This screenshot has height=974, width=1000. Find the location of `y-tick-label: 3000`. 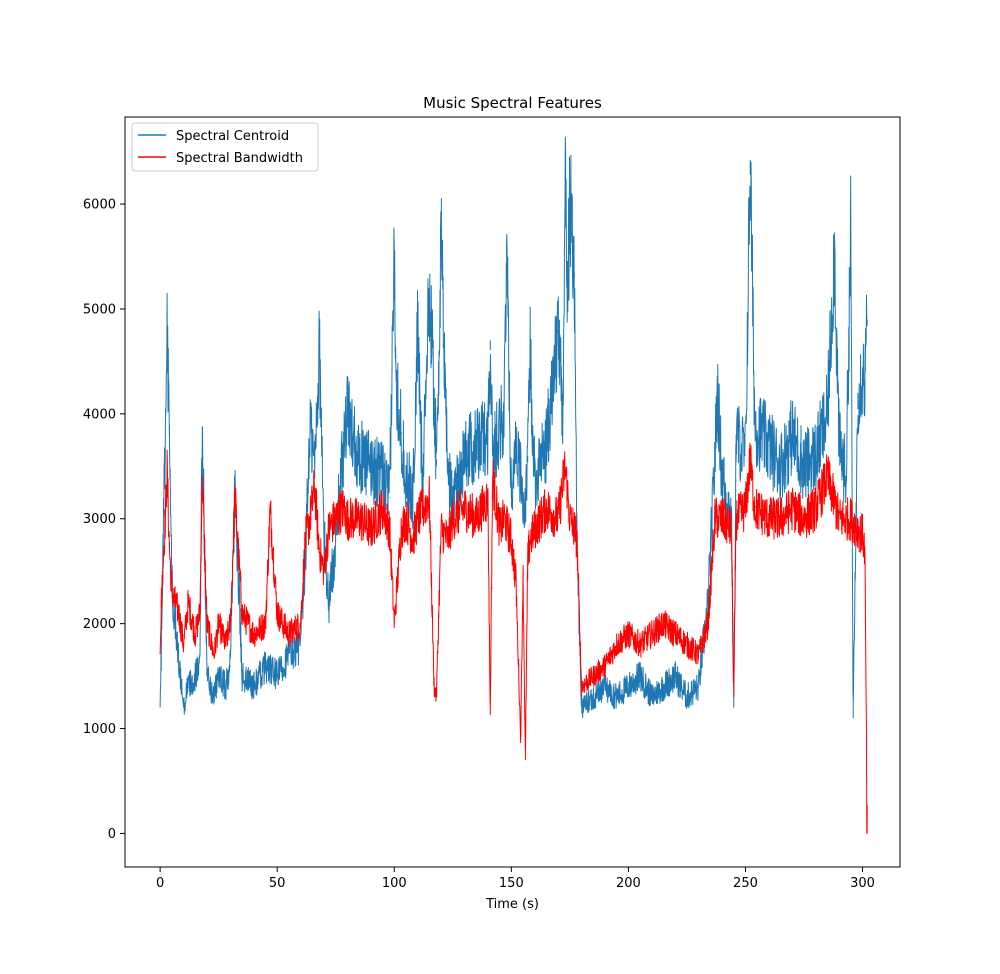

y-tick-label: 3000 is located at coordinates (99, 519).